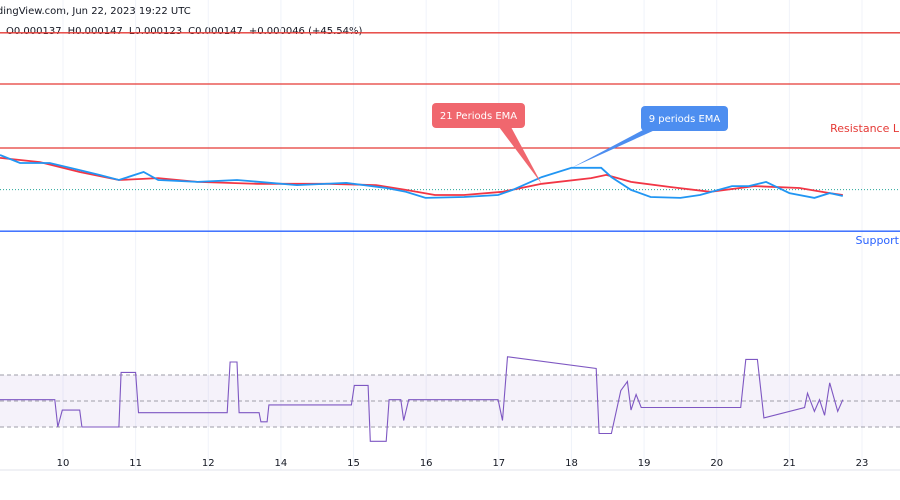 The width and height of the screenshot is (900, 500). I want to click on callout-text: 9 periods EMA, so click(685, 119).